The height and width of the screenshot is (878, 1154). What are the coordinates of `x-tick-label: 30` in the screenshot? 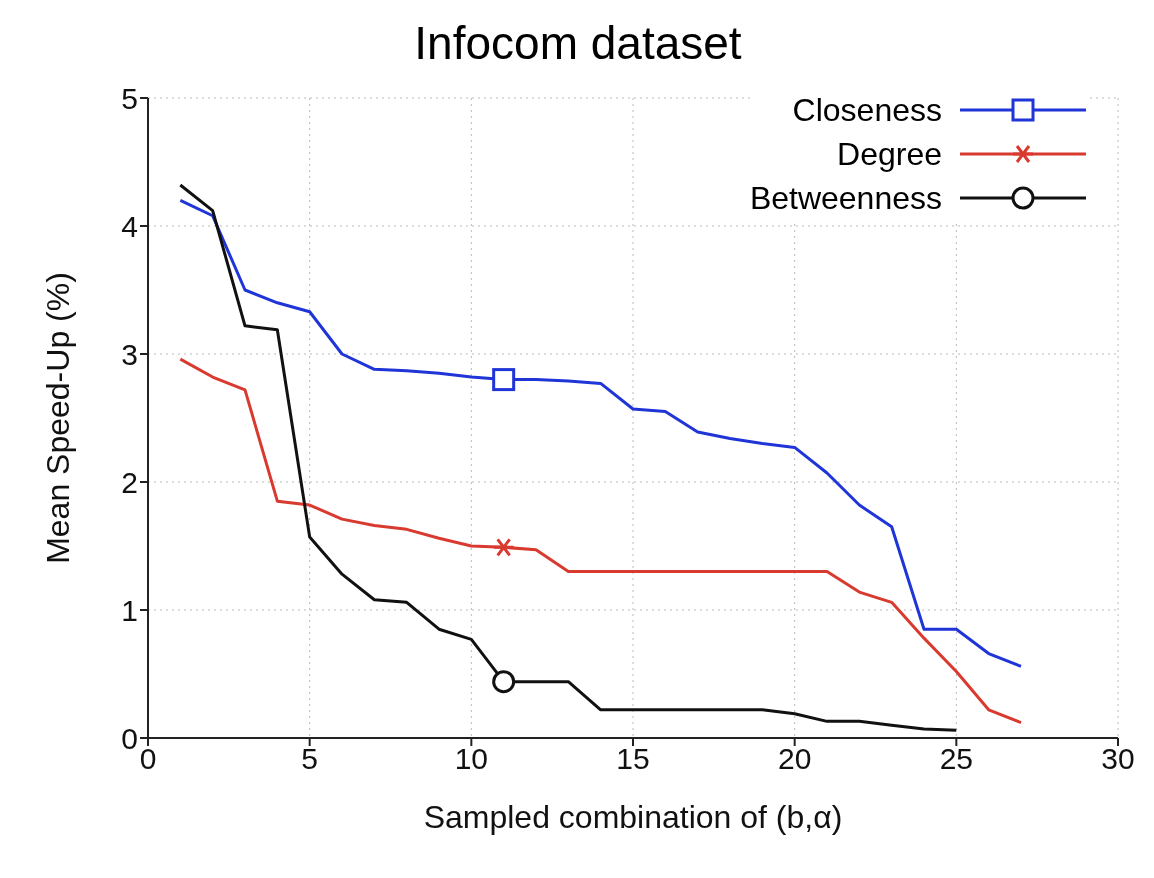 It's located at (1118, 759).